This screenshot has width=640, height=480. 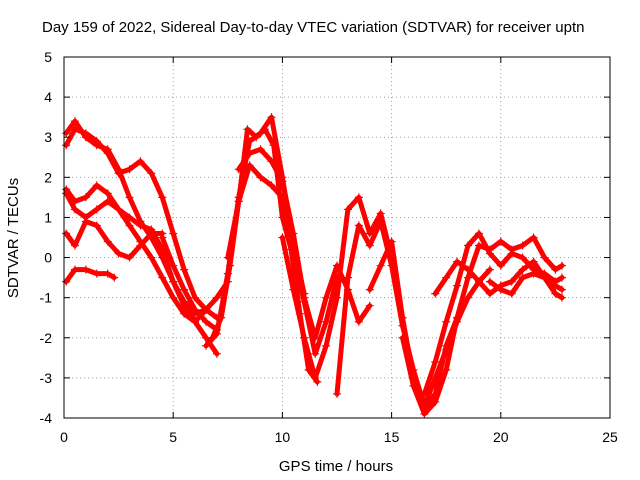 What do you see at coordinates (46, 418) in the screenshot?
I see `y-tick-label: -4` at bounding box center [46, 418].